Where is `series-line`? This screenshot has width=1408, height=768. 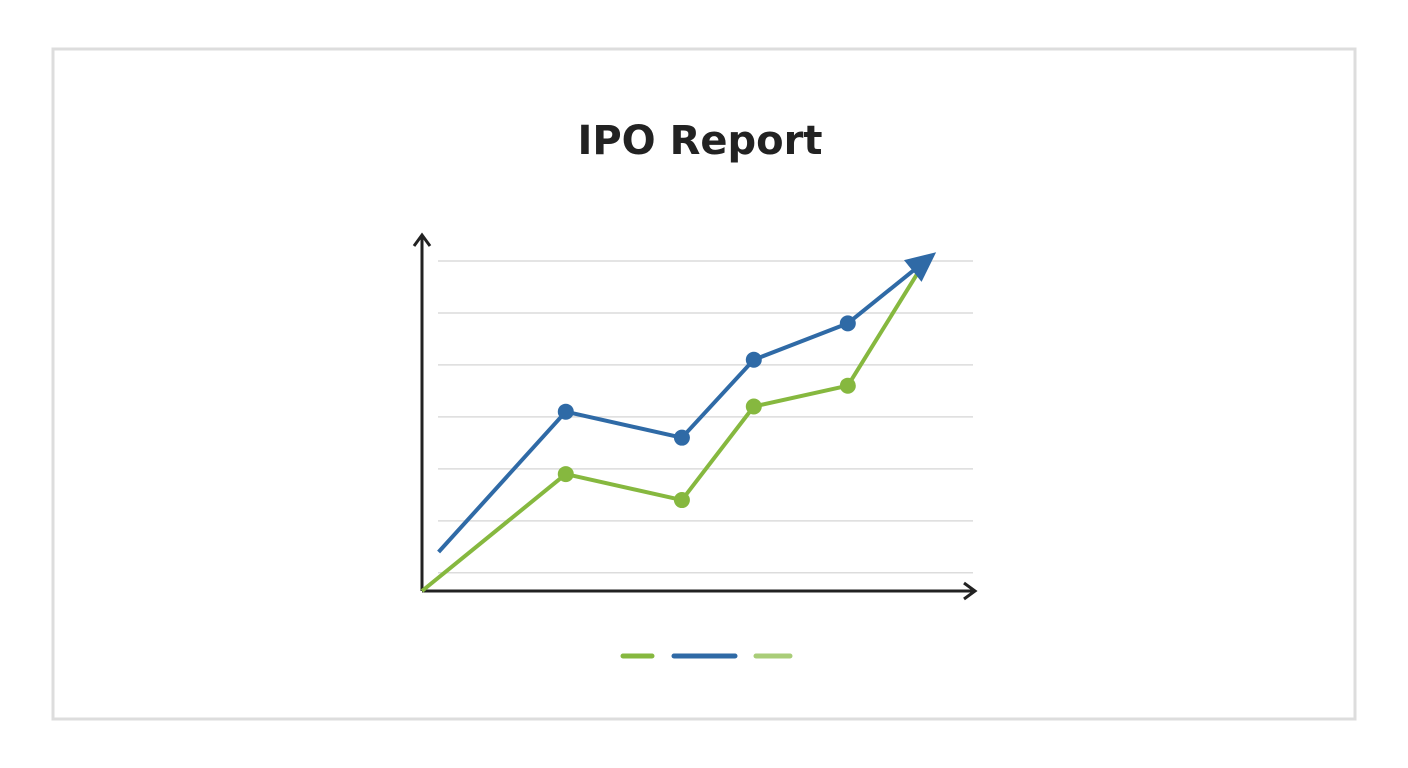 series-line is located at coordinates (682, 406).